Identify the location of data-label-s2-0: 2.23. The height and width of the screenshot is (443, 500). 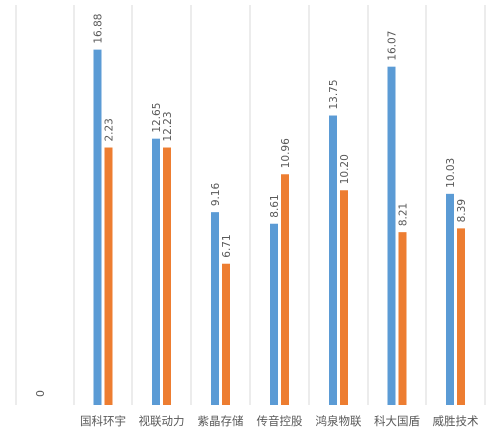
(110, 129).